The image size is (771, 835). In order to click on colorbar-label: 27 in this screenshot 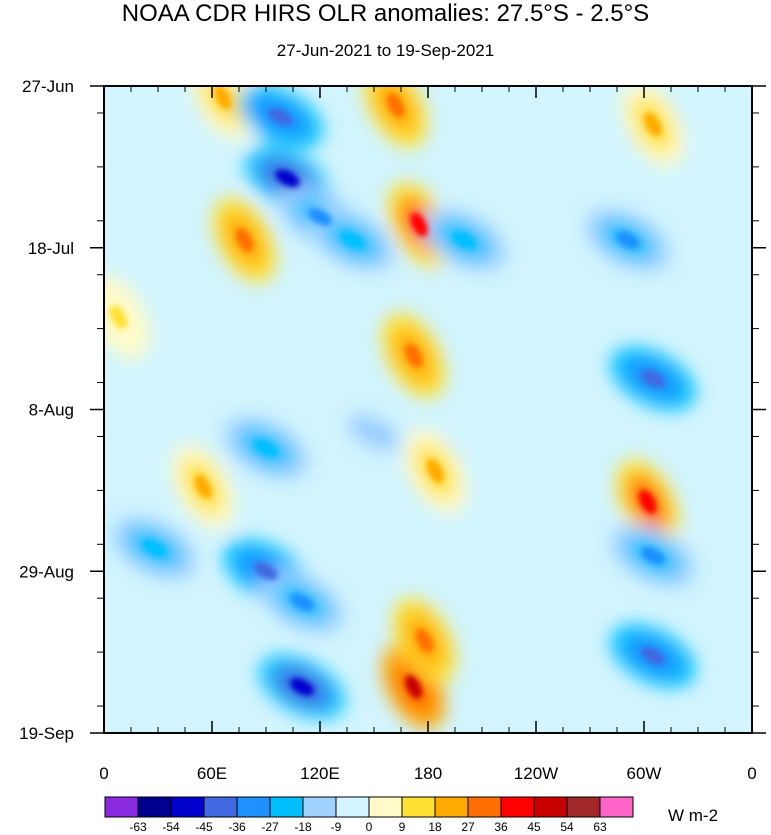, I will do `click(468, 827)`.